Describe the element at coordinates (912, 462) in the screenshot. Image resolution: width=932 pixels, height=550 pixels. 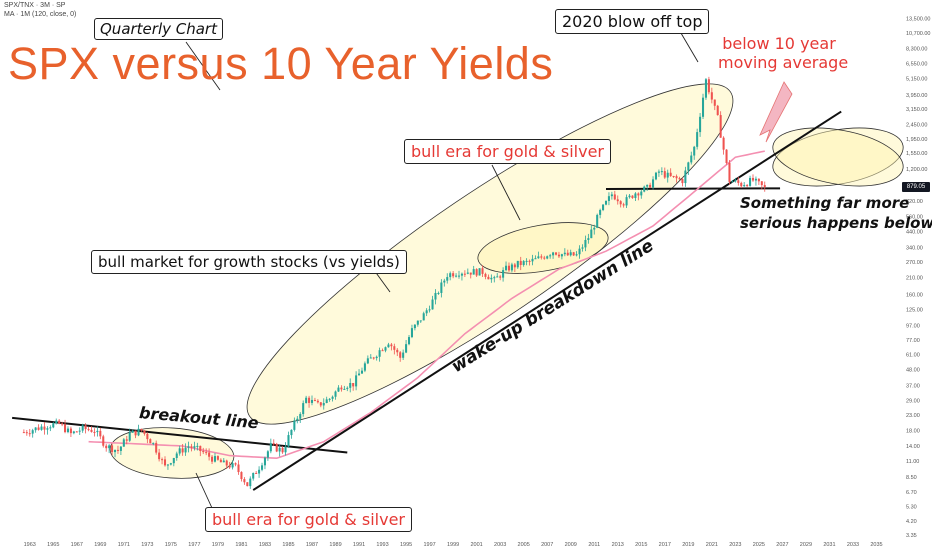
I see `y-tick-label: 11.00` at that location.